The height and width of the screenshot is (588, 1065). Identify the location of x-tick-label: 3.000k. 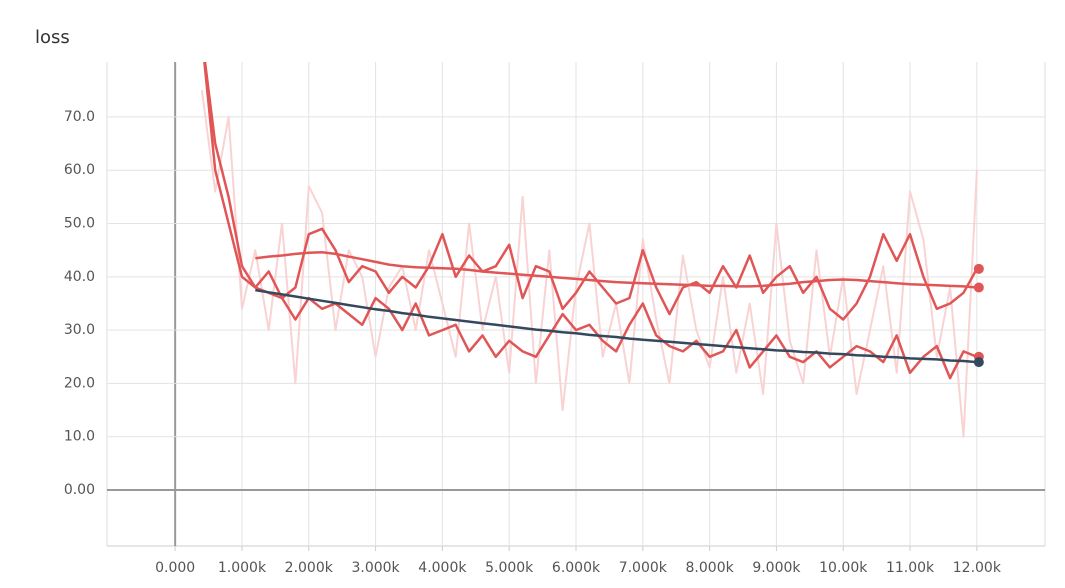
(375, 568).